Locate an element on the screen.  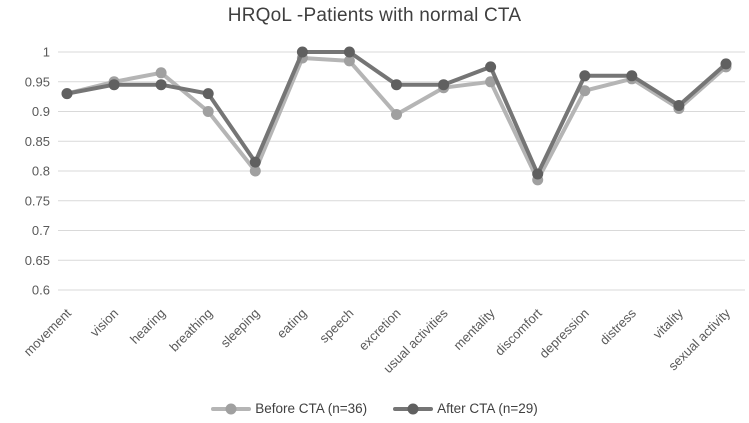
y-tick-label-0.75: 0.75 is located at coordinates (37, 200).